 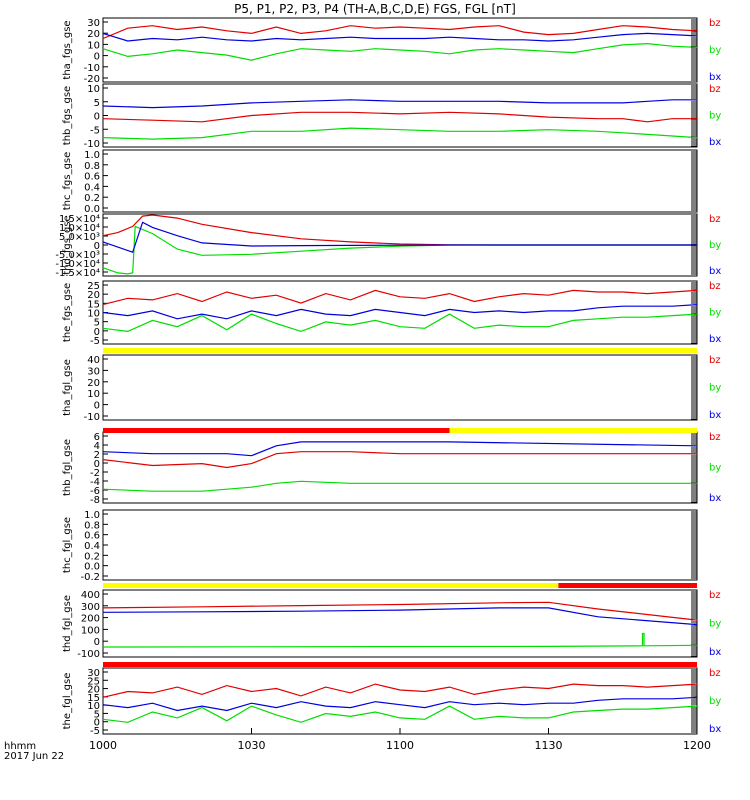 I want to click on y-tick-label: 300, so click(x=90, y=607).